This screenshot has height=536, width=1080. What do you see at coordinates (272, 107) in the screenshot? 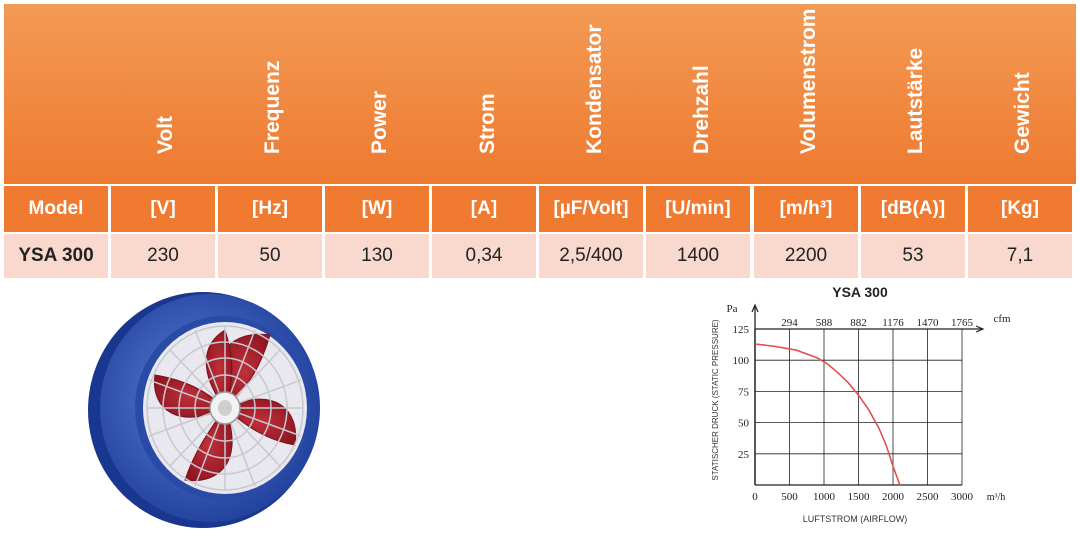
I see `header-frequenz: Frequenz` at bounding box center [272, 107].